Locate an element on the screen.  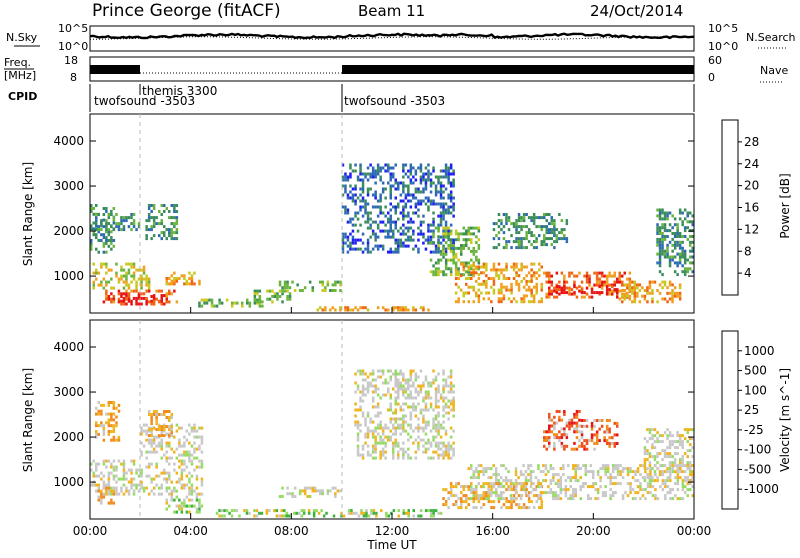
x-tick-label: 00:00 is located at coordinates (90, 531).